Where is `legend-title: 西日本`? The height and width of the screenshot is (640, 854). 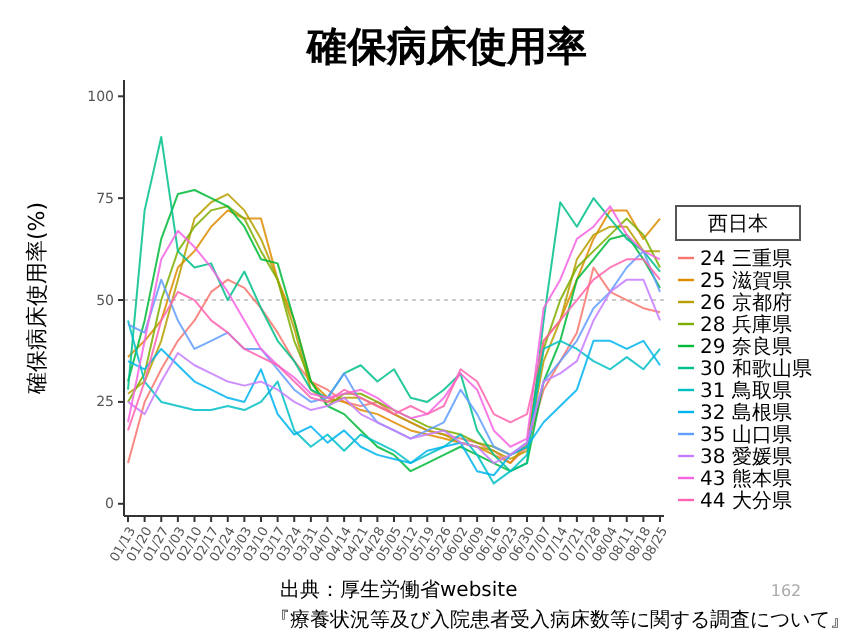
legend-title: 西日本 is located at coordinates (738, 224).